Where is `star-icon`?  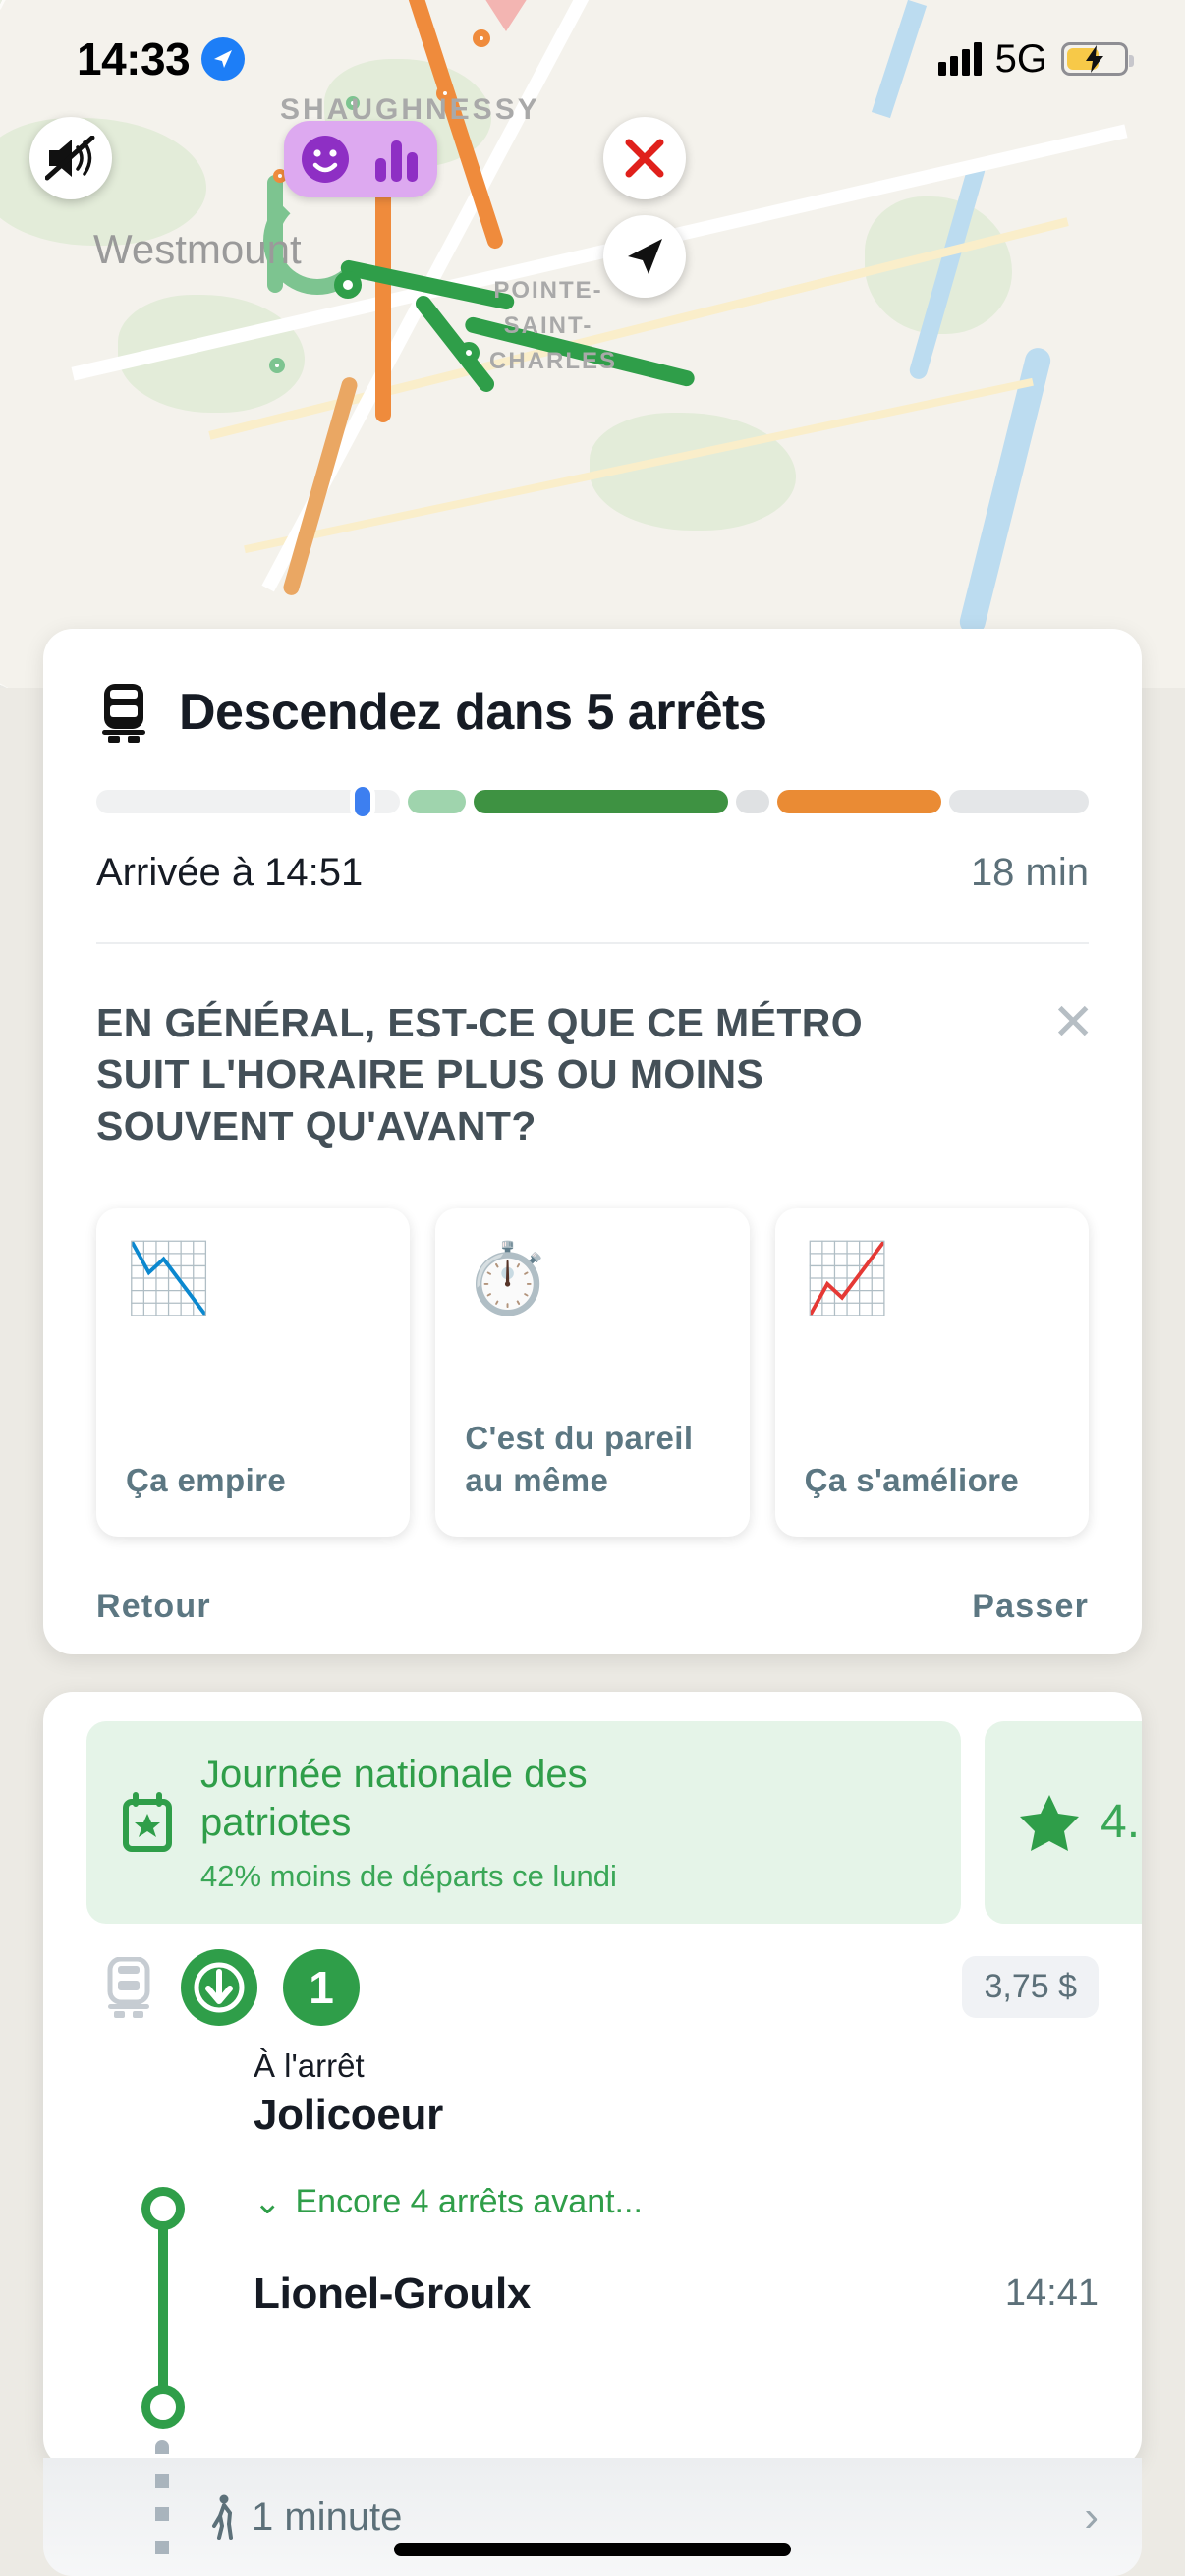 star-icon is located at coordinates (1049, 1822).